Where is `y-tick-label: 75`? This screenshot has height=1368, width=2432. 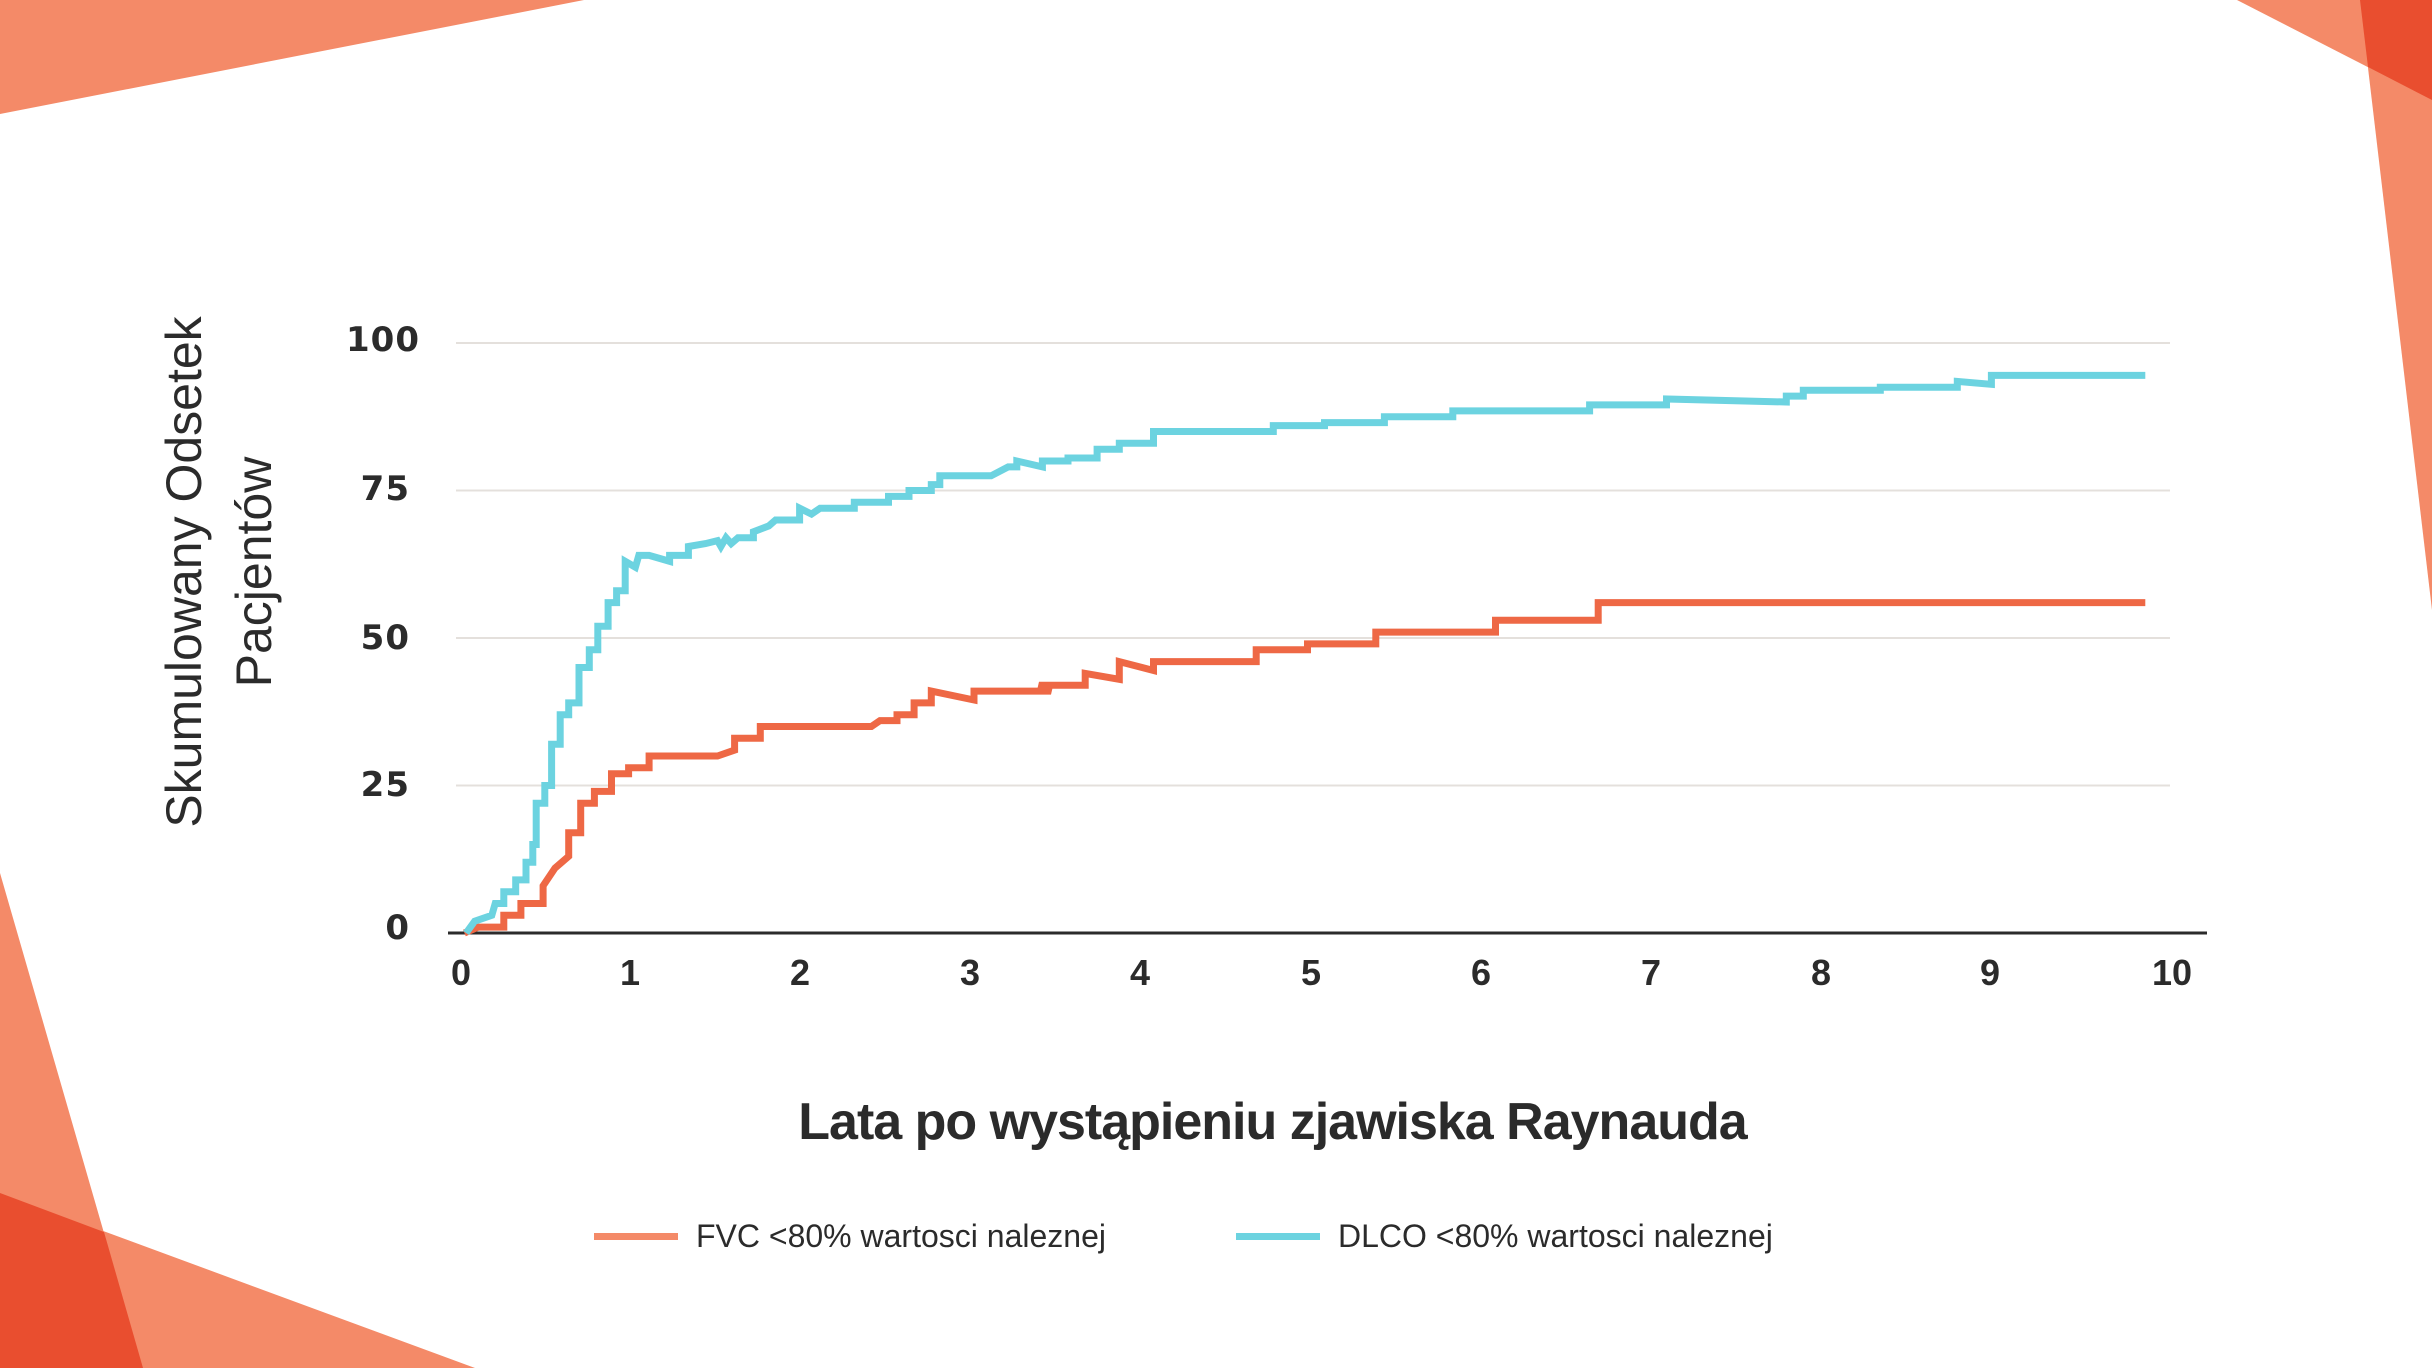 y-tick-label: 75 is located at coordinates (385, 489).